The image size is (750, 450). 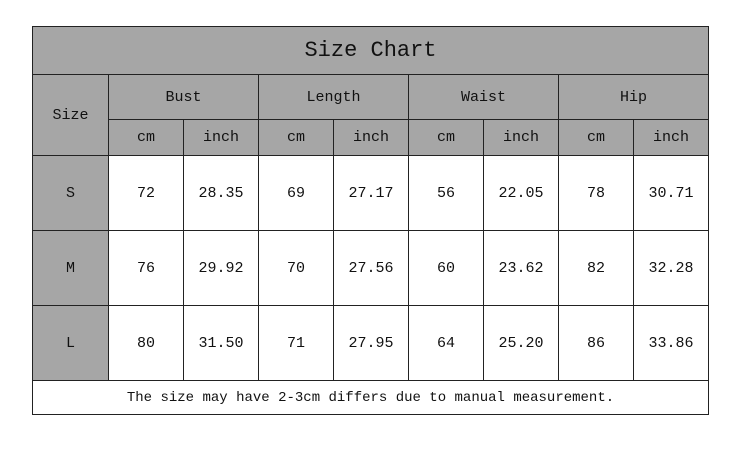 I want to click on measurement-cell: 80, so click(x=146, y=343).